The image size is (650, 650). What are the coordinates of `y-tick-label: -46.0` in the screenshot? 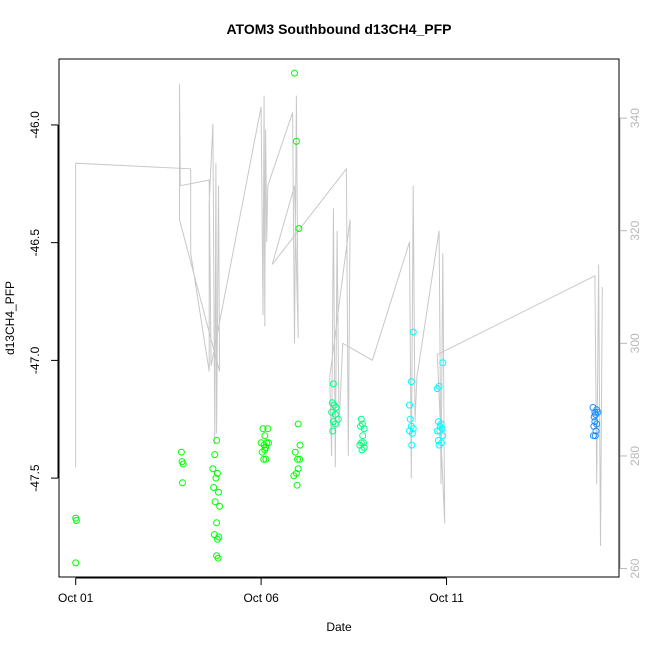 It's located at (35, 125).